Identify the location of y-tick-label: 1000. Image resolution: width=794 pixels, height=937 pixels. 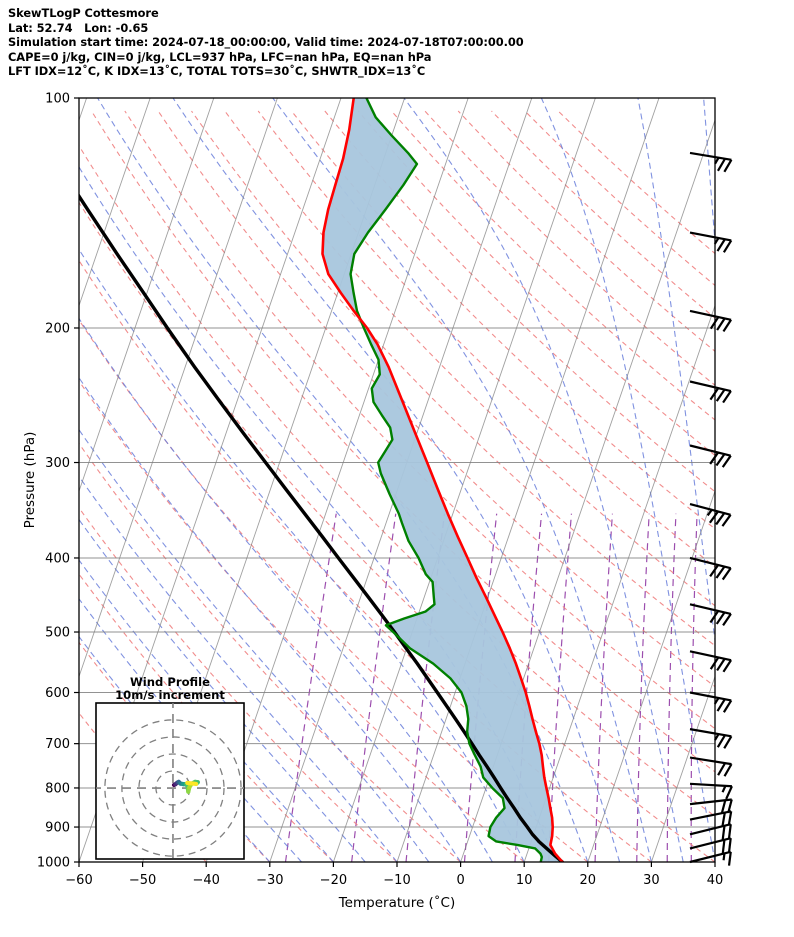
(53, 863).